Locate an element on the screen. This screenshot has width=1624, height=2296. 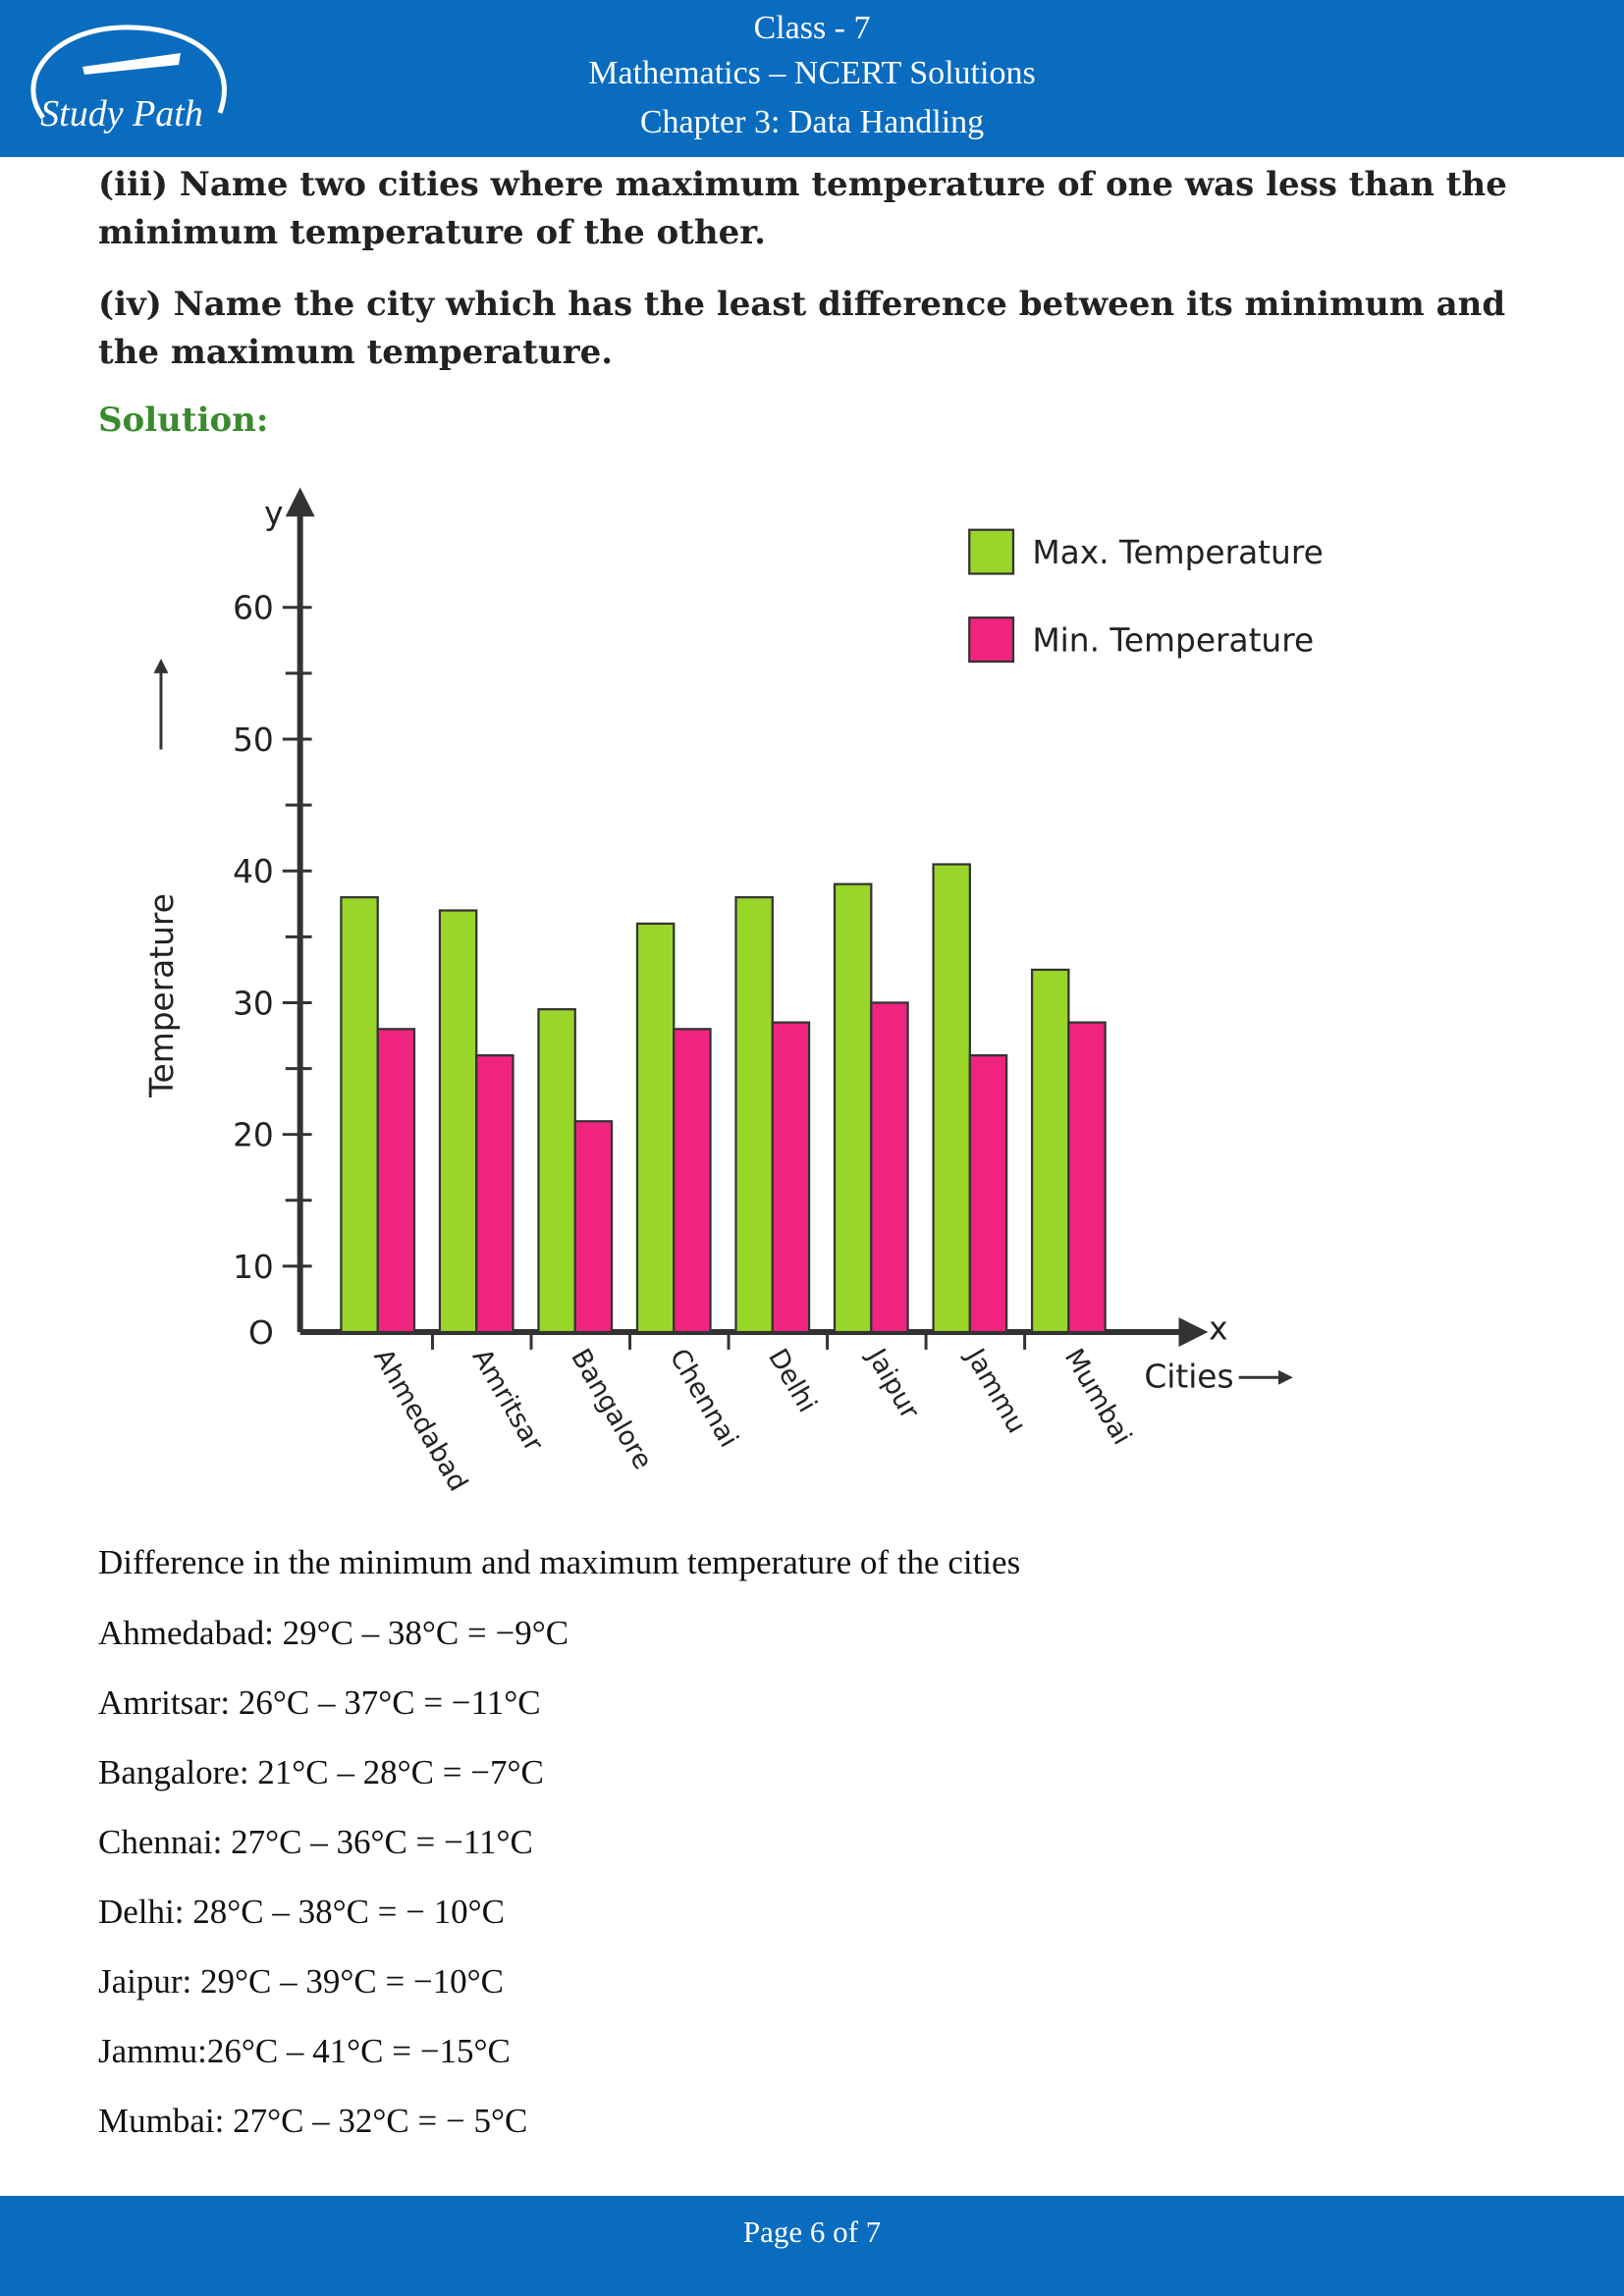
y-tick-label: 30 is located at coordinates (253, 1004).